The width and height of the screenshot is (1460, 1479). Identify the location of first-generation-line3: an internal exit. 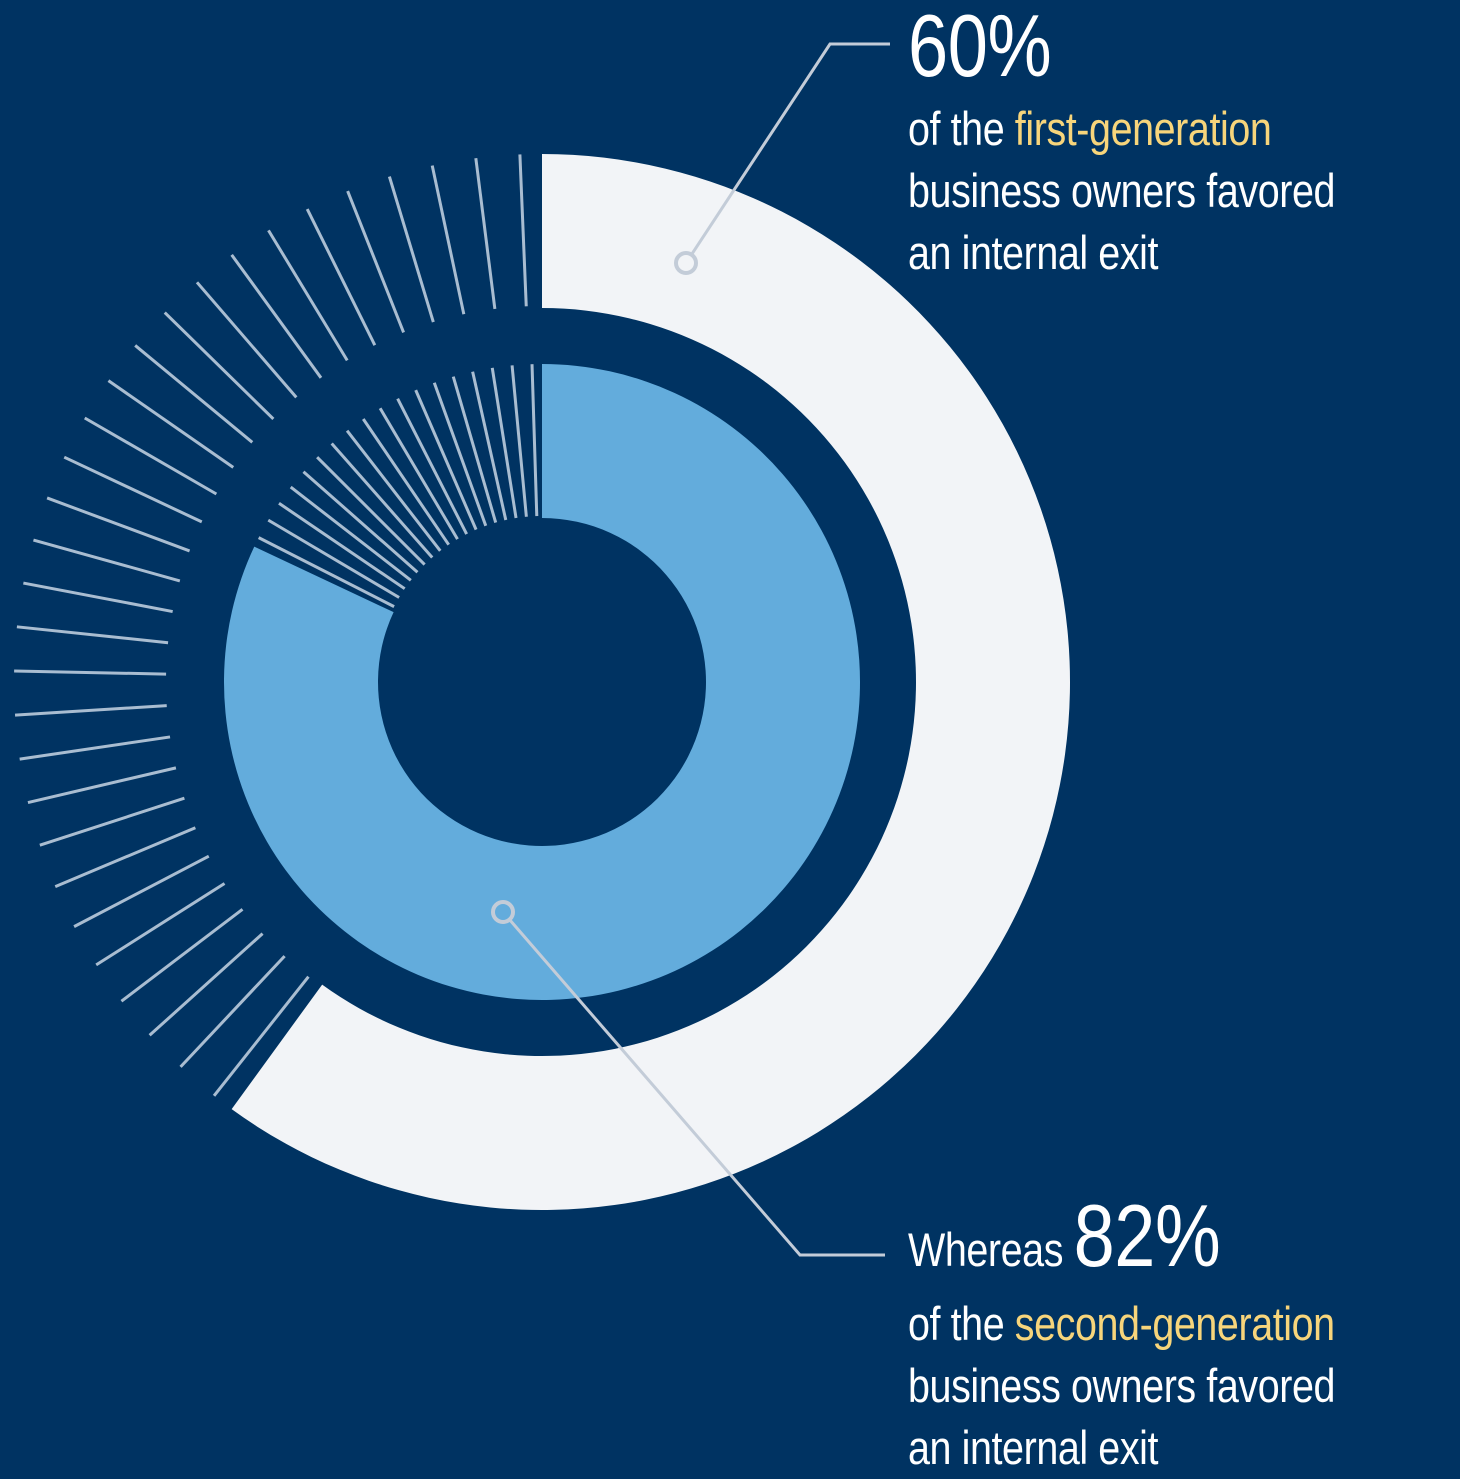
(1033, 252).